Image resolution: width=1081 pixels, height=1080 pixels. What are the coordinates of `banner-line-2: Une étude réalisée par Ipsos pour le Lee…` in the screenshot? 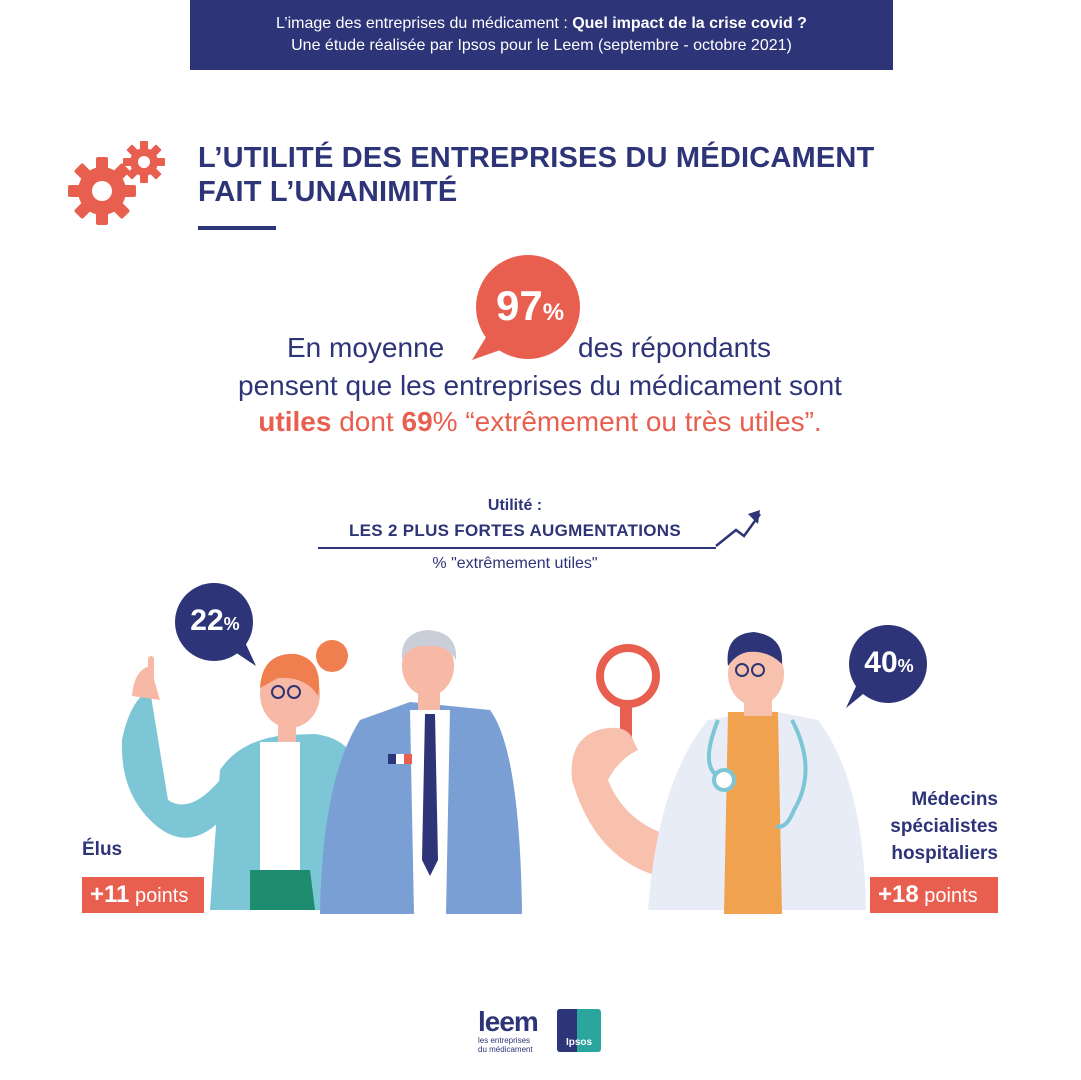 It's located at (541, 45).